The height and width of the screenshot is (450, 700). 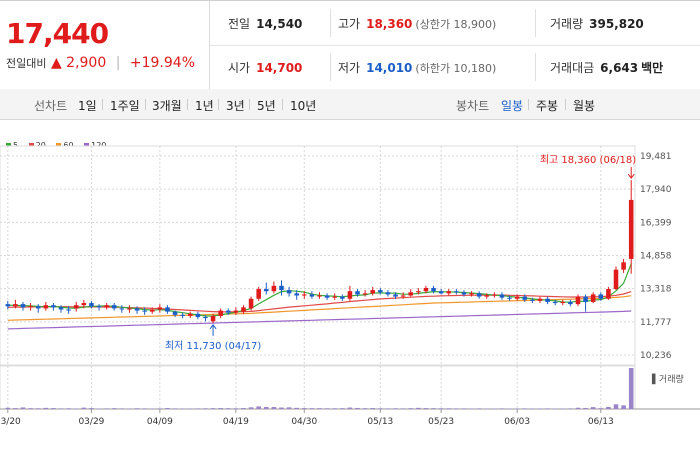 I want to click on line-chart-label: 선차트, so click(x=51, y=106).